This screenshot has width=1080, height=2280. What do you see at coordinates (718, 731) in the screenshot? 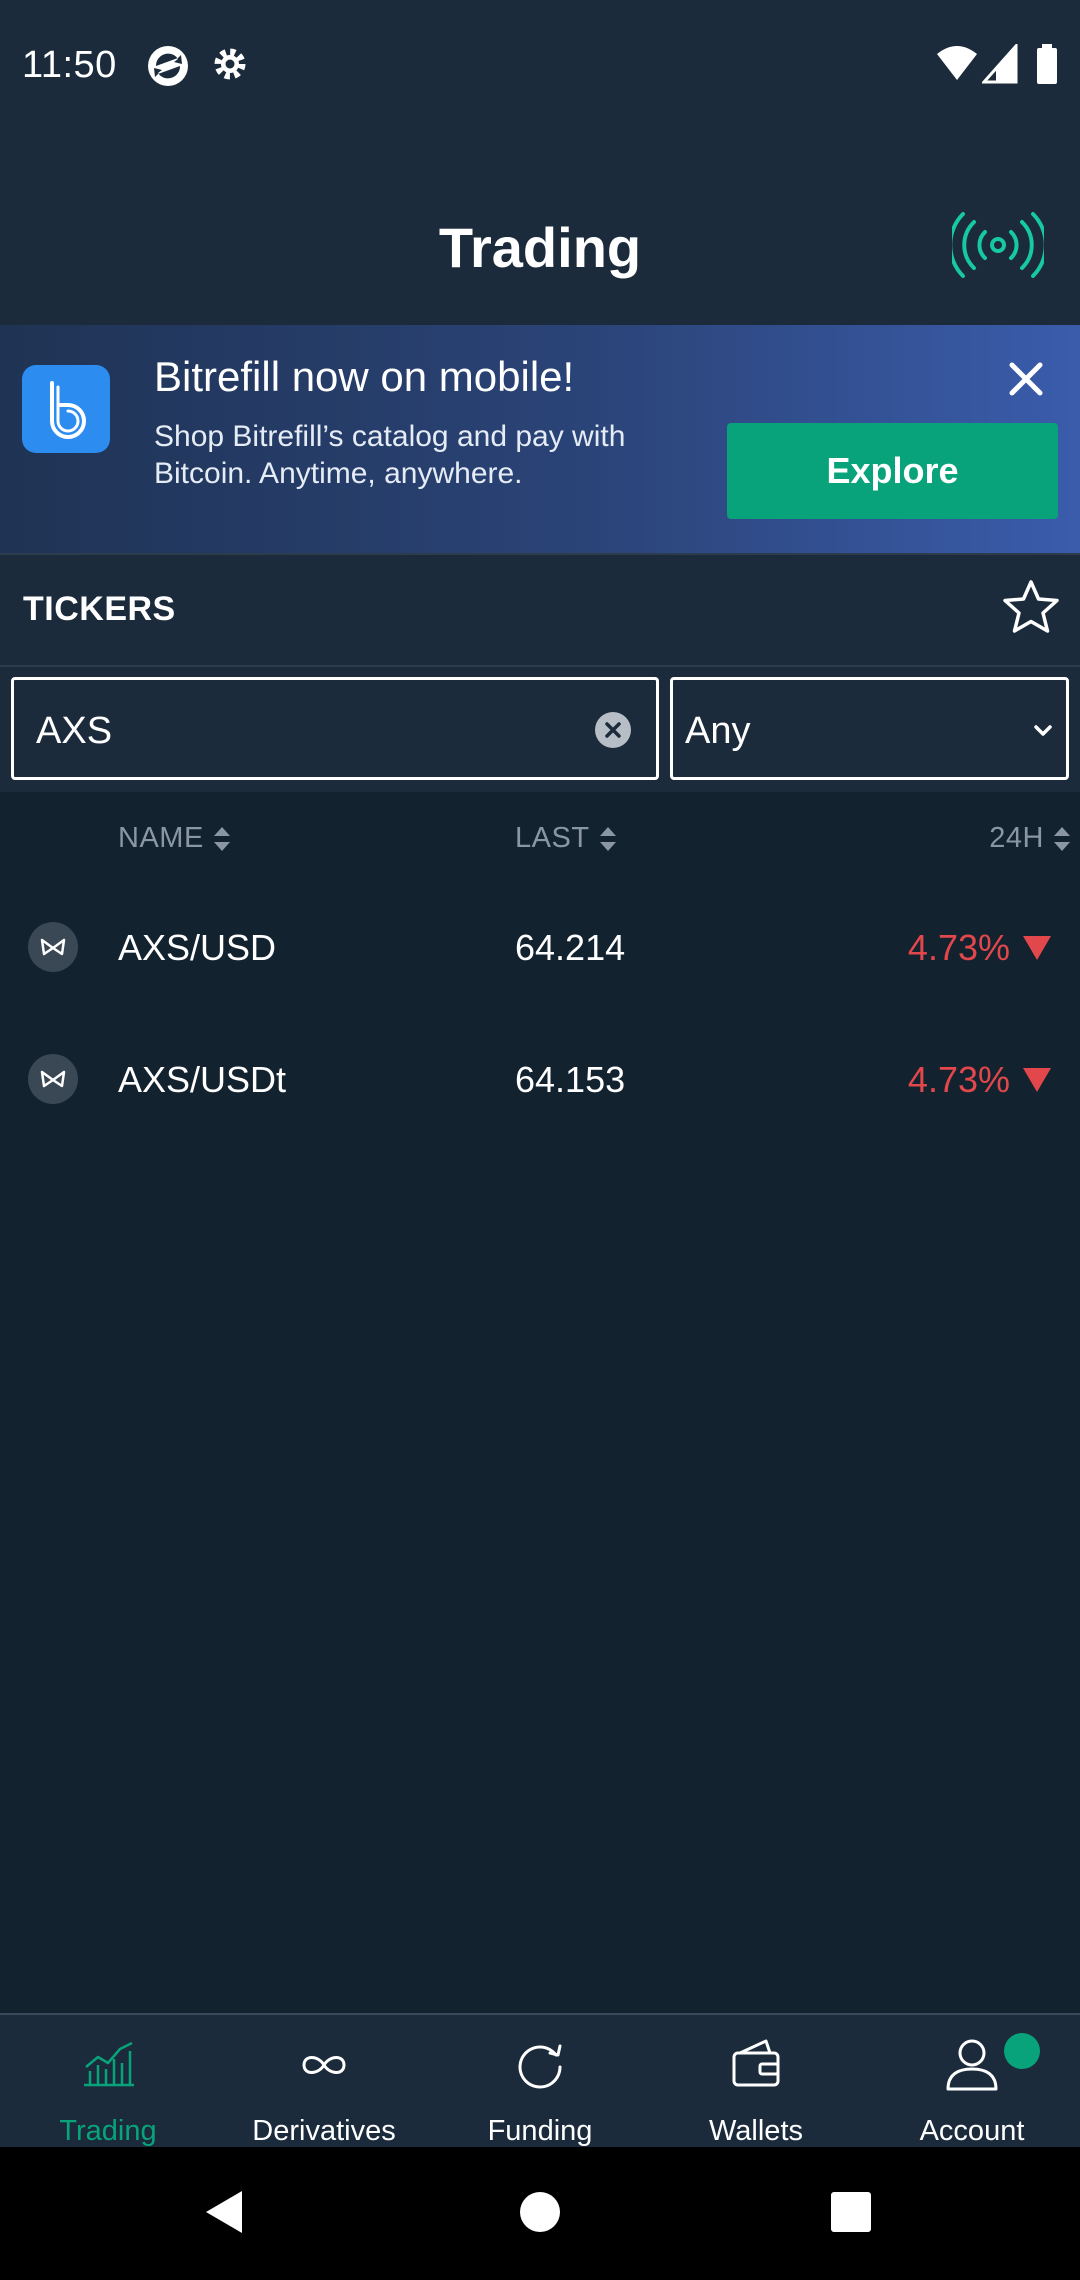
I see `select-value: Any` at bounding box center [718, 731].